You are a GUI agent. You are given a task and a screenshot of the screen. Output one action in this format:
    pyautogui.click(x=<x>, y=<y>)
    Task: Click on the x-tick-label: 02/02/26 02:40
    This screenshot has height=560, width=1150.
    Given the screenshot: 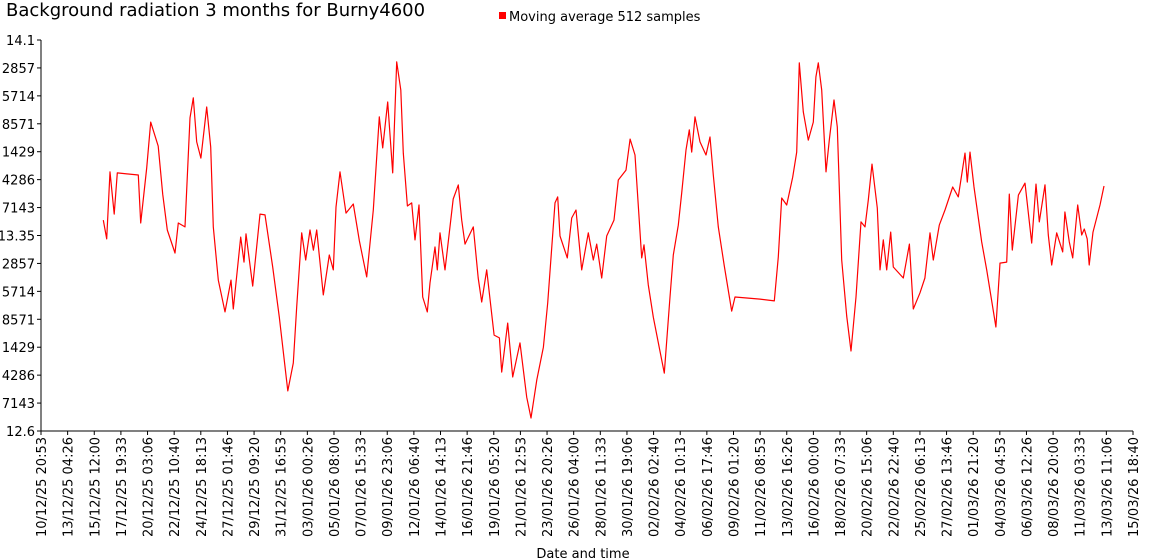 What is the action you would take?
    pyautogui.click(x=655, y=487)
    